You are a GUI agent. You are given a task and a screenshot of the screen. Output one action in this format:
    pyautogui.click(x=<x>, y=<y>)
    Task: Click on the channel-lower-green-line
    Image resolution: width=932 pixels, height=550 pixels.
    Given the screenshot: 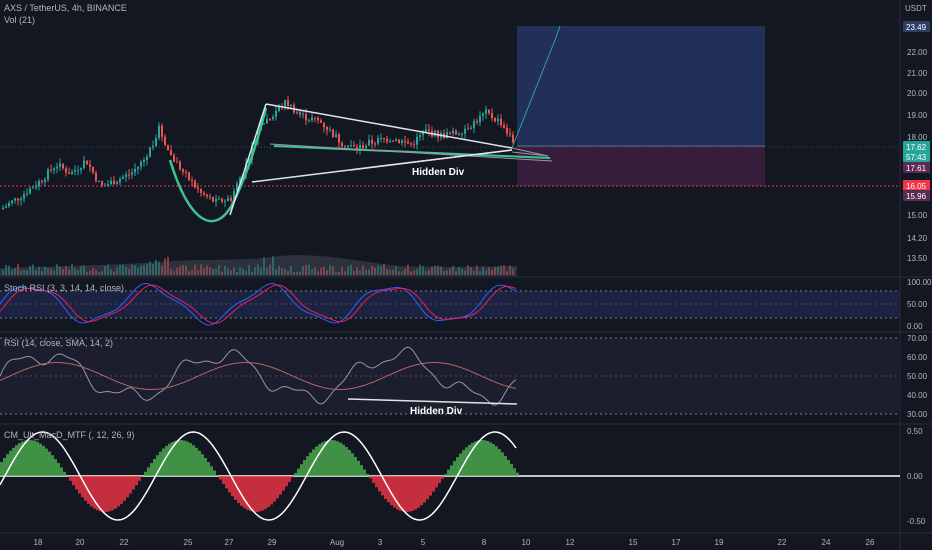 What is the action you would take?
    pyautogui.click(x=412, y=152)
    